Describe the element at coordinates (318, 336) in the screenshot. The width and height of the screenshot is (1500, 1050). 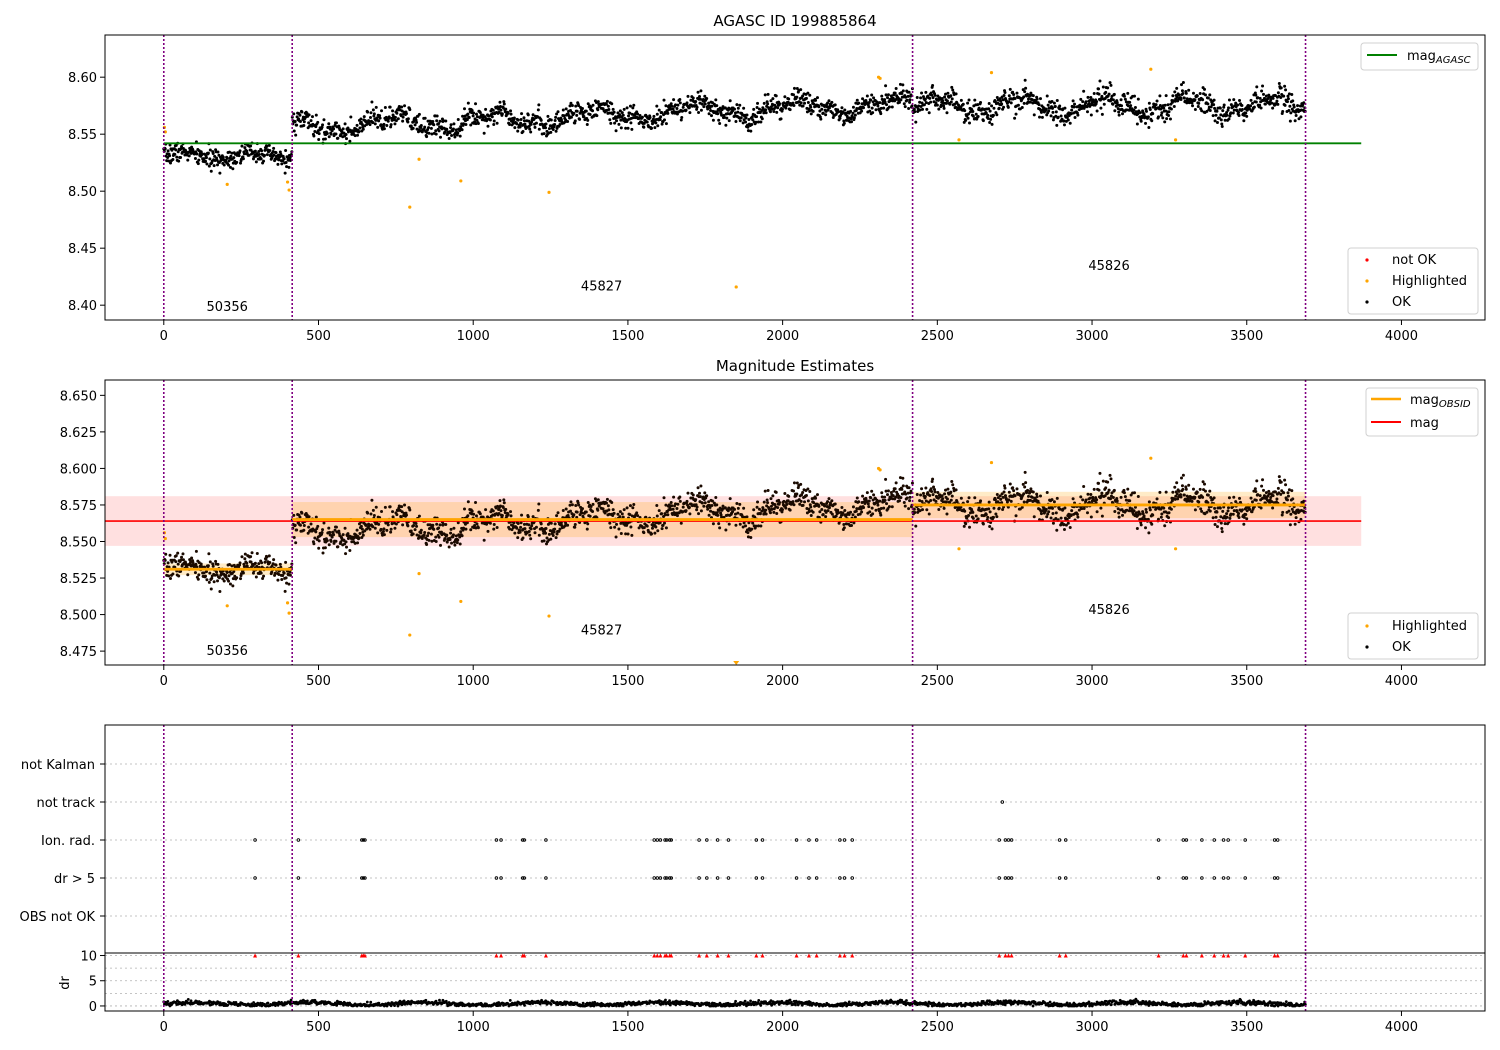
I see `x-tick-label: 500` at that location.